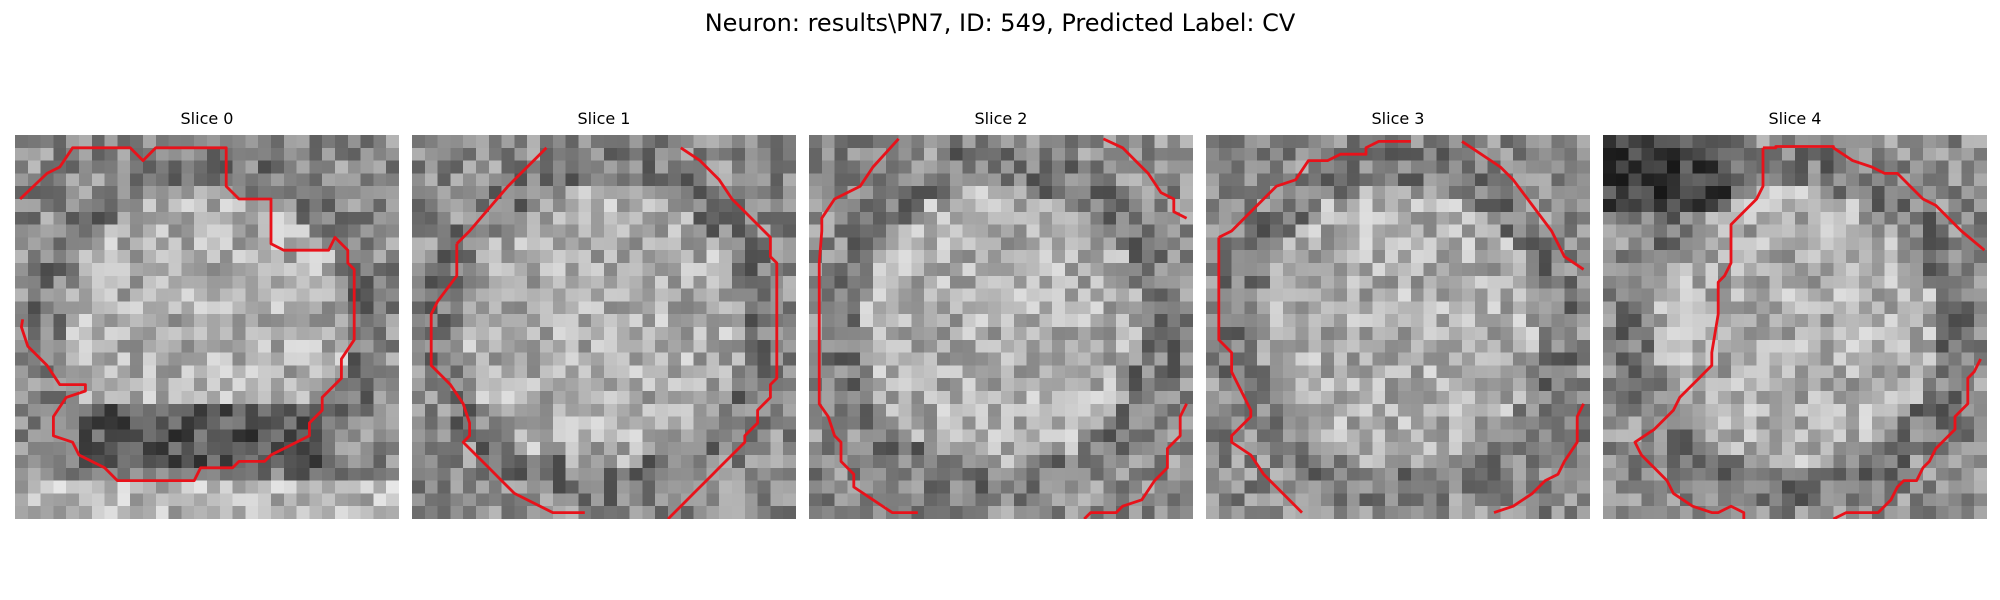 Image resolution: width=2000 pixels, height=600 pixels. I want to click on slice-panel-1: Slice 1, so click(604, 313).